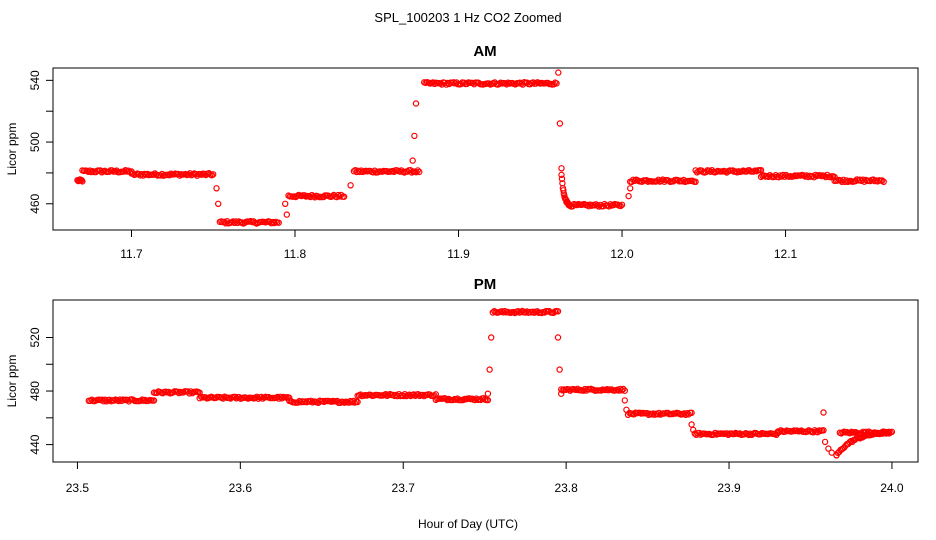  Describe the element at coordinates (131, 254) in the screenshot. I see `am-x-tick-label: 11.7` at that location.